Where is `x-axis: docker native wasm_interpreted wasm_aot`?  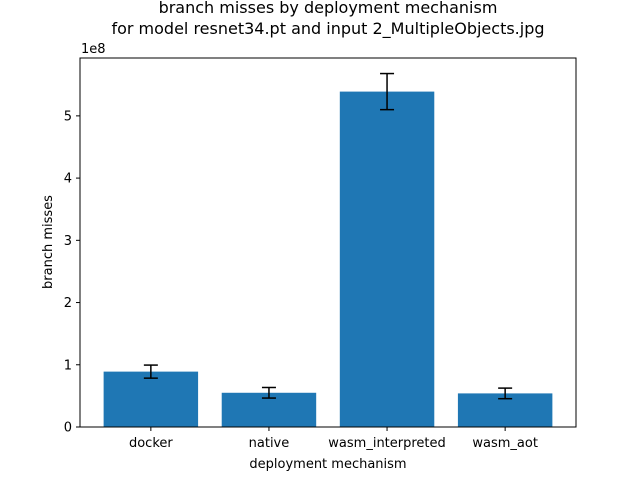 x-axis: docker native wasm_interpreted wasm_aot is located at coordinates (333, 439).